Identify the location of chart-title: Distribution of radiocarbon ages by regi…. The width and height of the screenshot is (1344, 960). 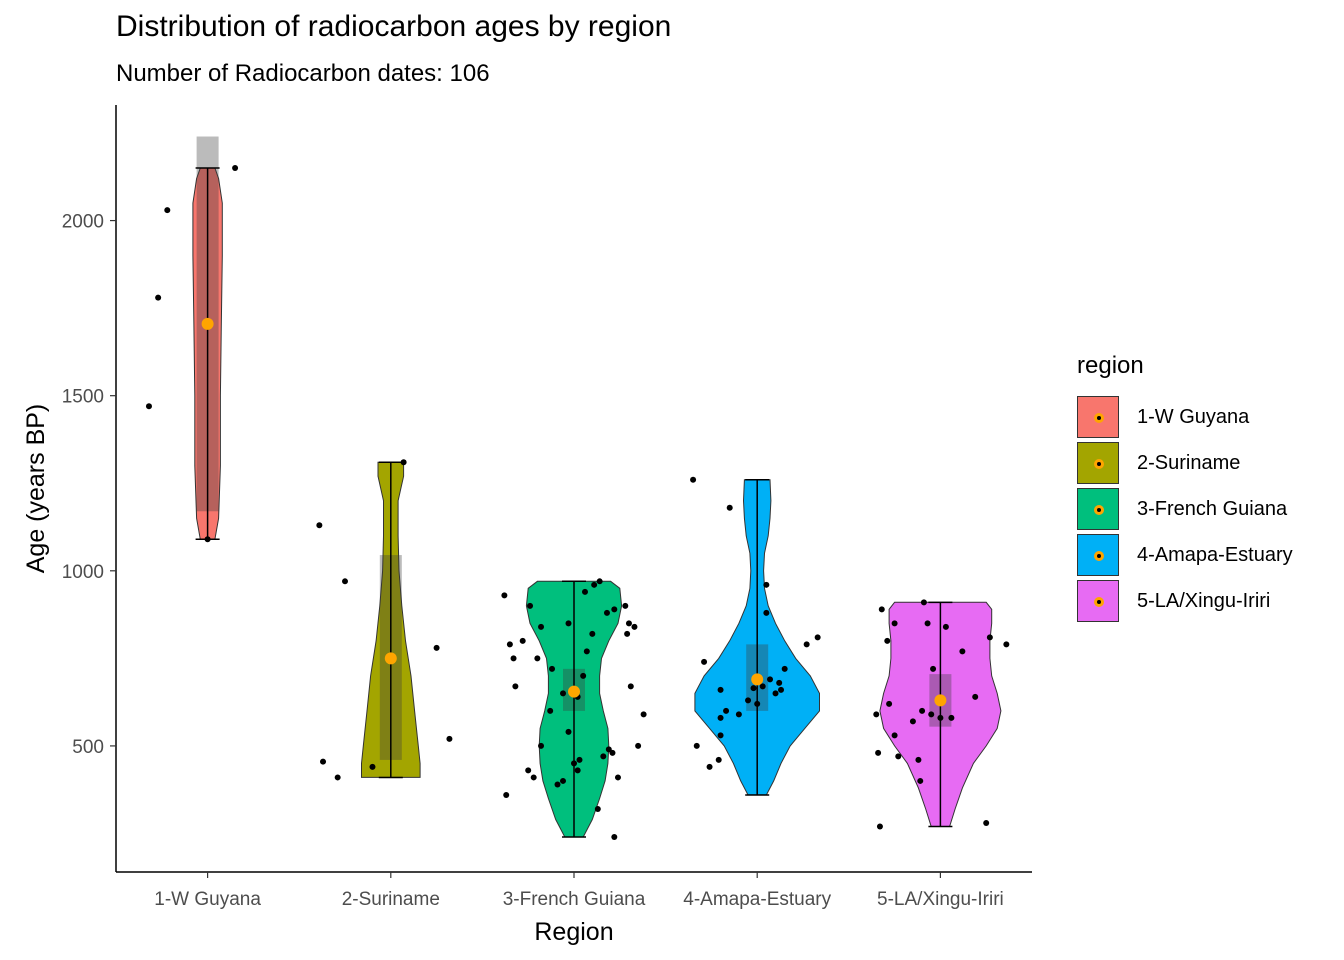
(394, 26).